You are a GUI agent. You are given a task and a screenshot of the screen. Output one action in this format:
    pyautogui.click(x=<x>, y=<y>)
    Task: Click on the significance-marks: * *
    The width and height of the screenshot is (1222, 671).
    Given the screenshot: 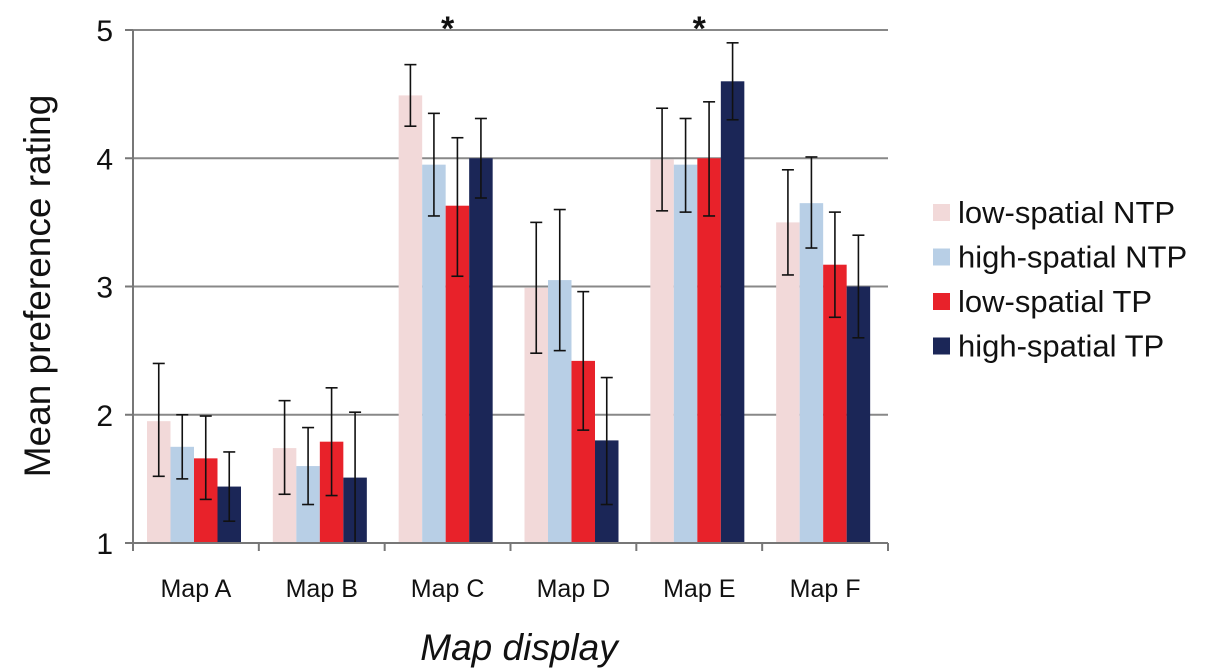 What is the action you would take?
    pyautogui.click(x=574, y=29)
    